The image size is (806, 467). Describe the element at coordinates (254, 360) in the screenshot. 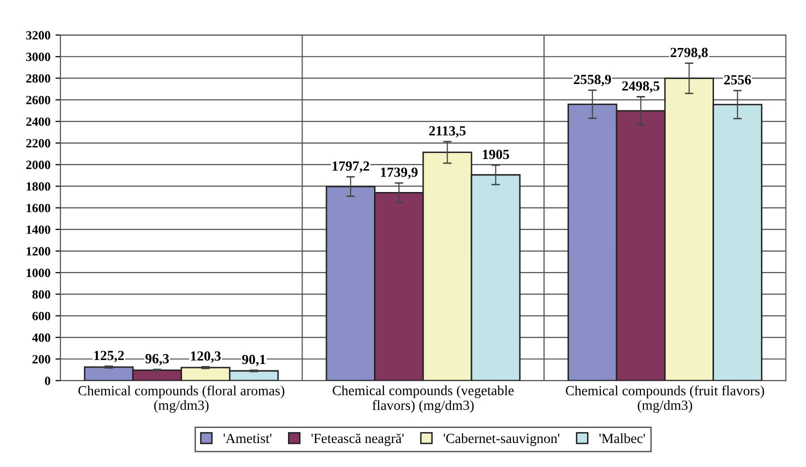

I see `data-label: 90,1` at that location.